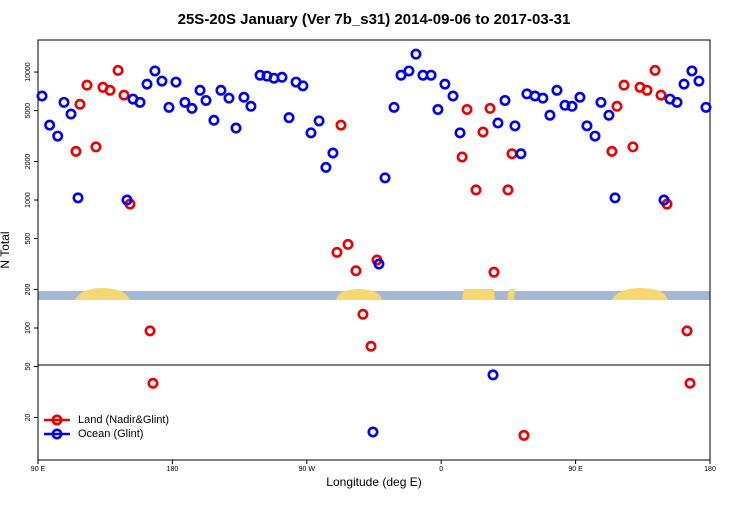 The image size is (750, 505). Describe the element at coordinates (110, 434) in the screenshot. I see `legend-label: Ocean (Glint)` at that location.